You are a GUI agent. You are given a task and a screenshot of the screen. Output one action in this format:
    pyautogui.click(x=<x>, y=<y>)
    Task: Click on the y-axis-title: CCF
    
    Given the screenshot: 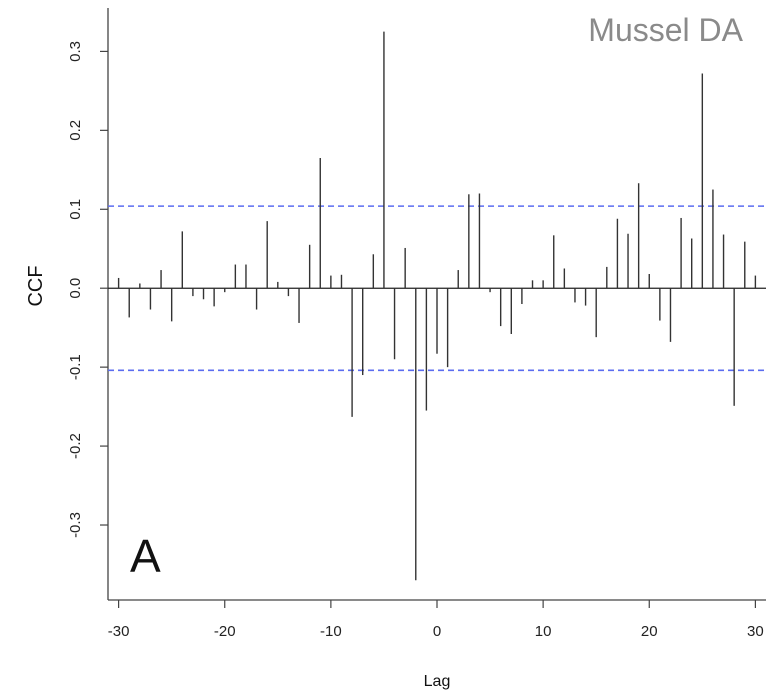 What is the action you would take?
    pyautogui.click(x=36, y=285)
    